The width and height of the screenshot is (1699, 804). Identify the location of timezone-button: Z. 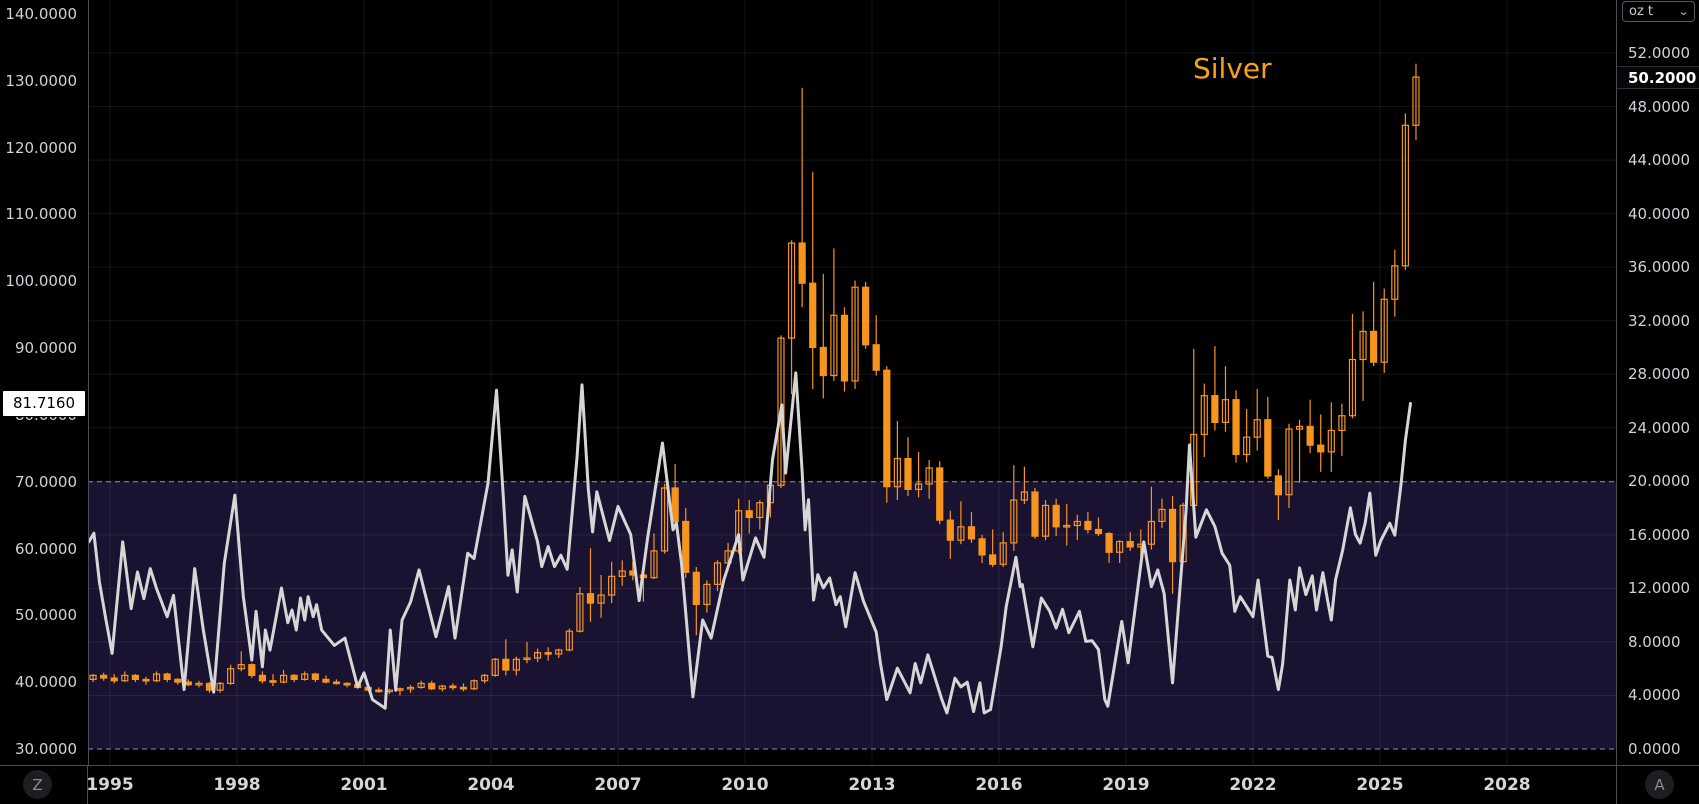
(37, 784).